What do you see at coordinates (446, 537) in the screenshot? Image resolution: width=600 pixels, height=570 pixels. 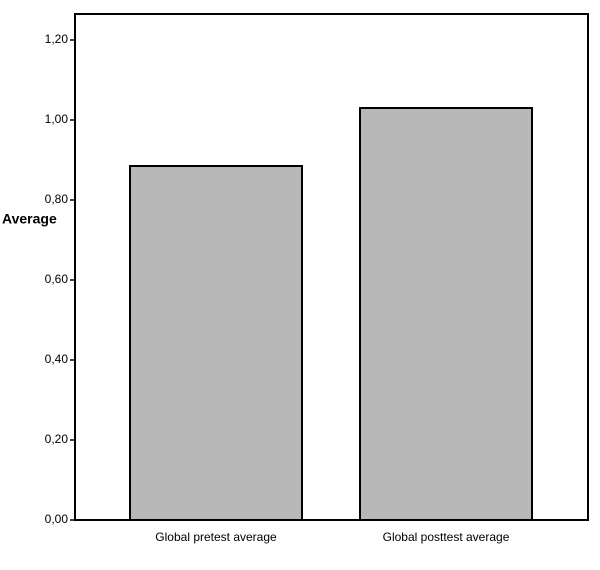 I see `x-tick-label: Global posttest average` at bounding box center [446, 537].